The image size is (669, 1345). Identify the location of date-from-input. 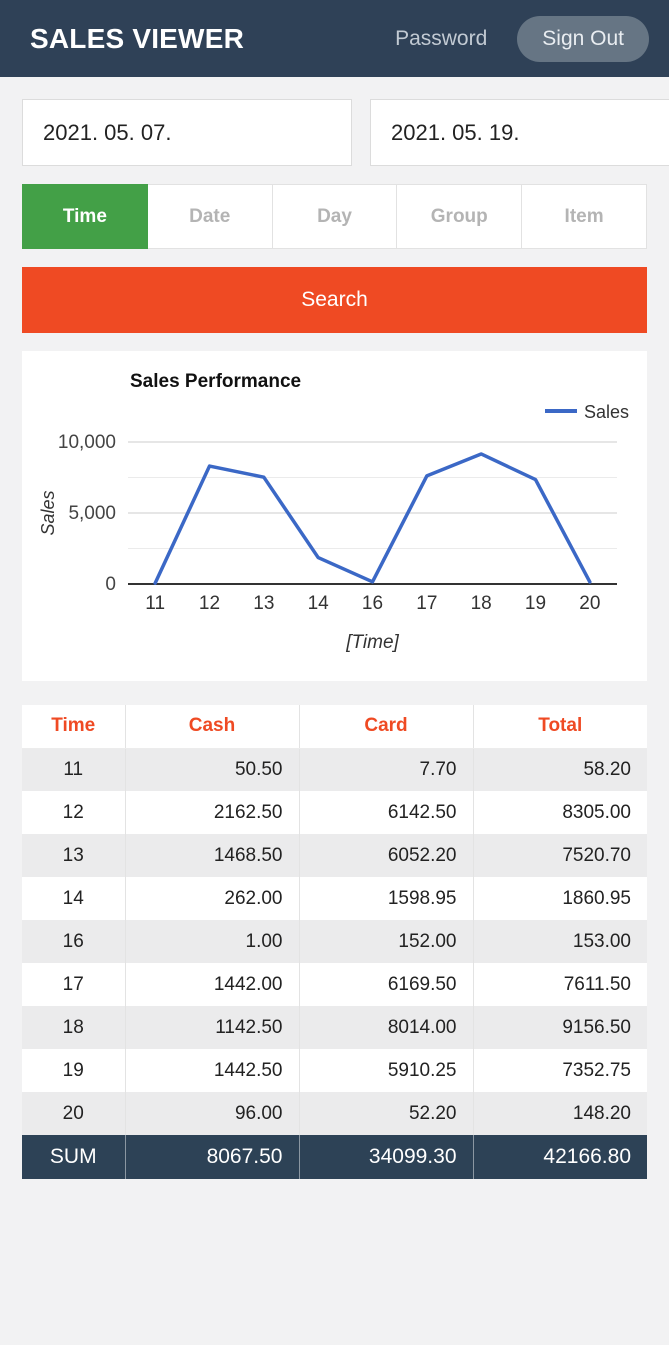
(187, 132).